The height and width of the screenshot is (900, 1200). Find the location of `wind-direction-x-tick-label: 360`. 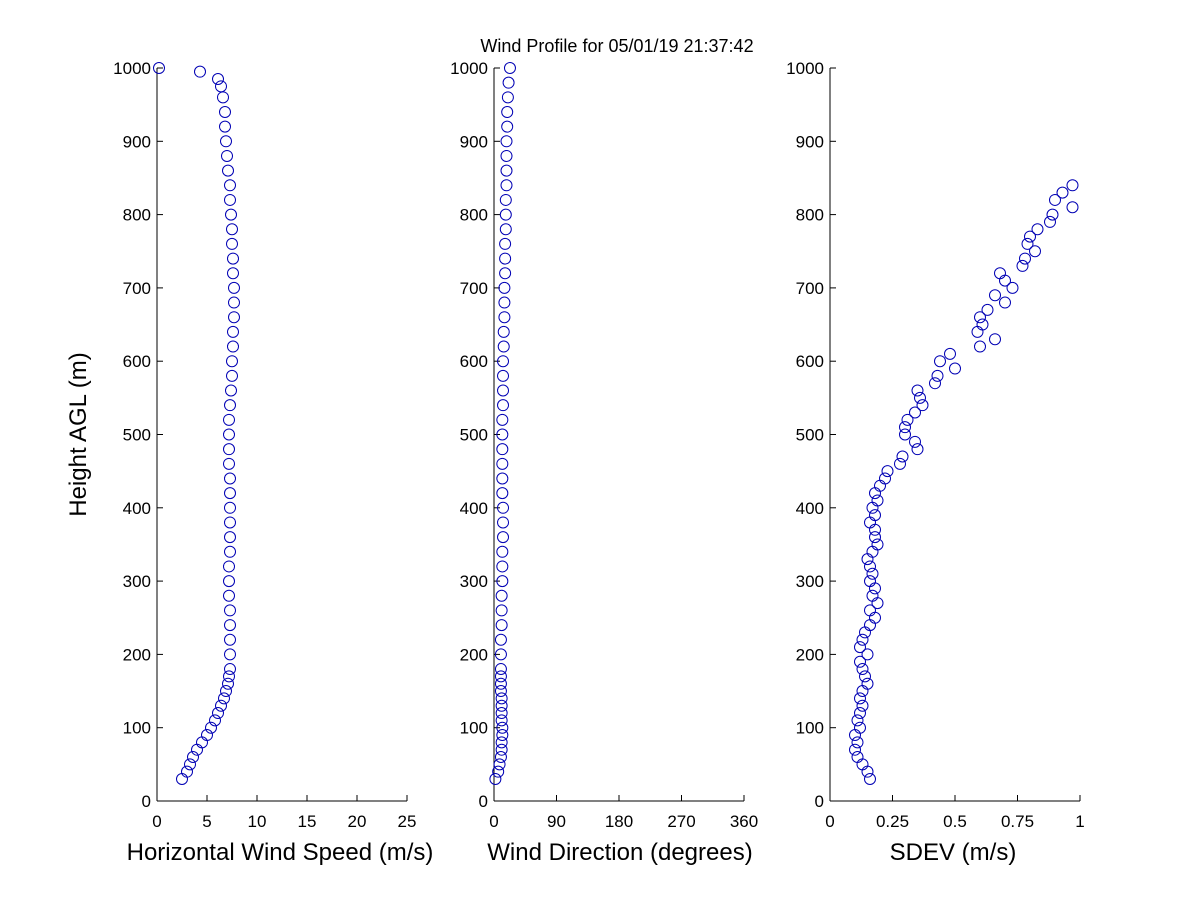

wind-direction-x-tick-label: 360 is located at coordinates (744, 821).